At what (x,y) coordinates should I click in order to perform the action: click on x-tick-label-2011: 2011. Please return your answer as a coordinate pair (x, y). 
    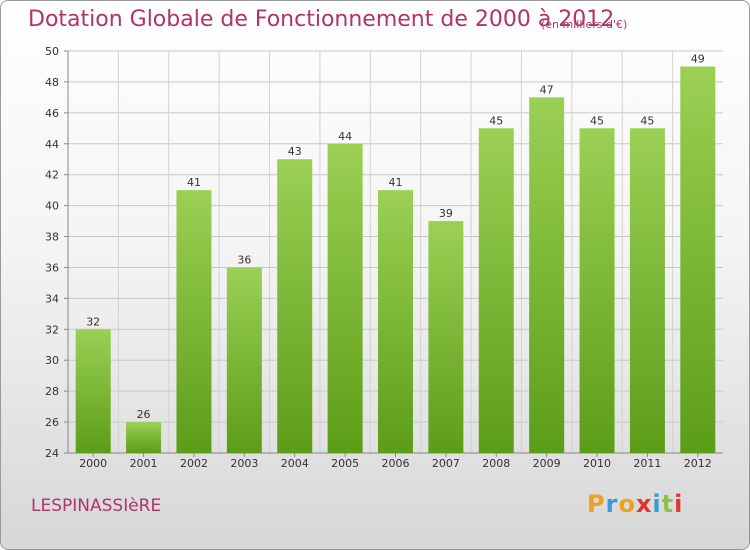
    Looking at the image, I should click on (647, 463).